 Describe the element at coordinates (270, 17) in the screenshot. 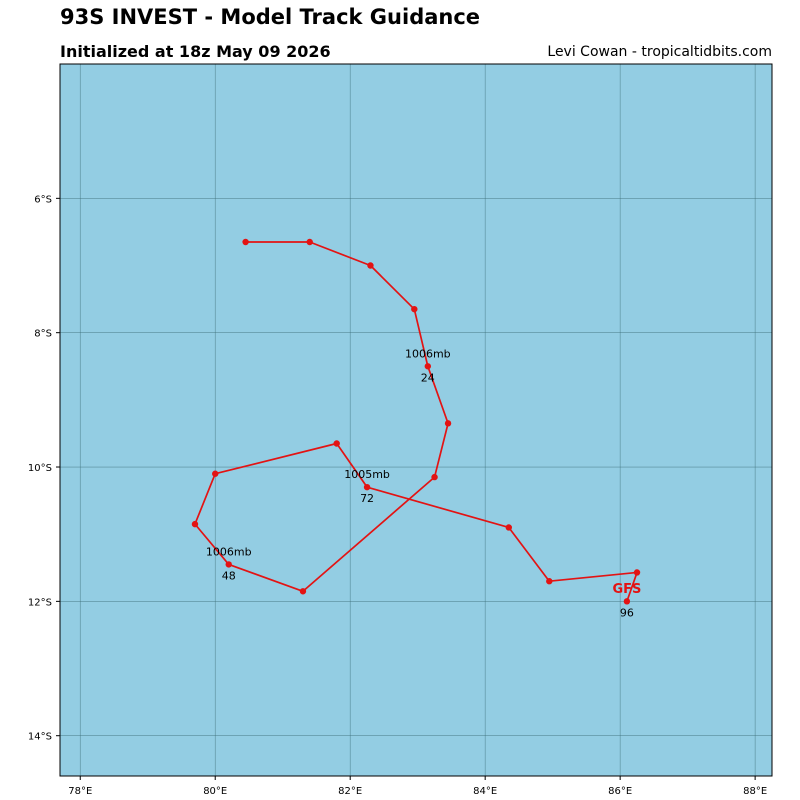

I see `page-title: 93S INVEST - Model Track Guidance` at that location.